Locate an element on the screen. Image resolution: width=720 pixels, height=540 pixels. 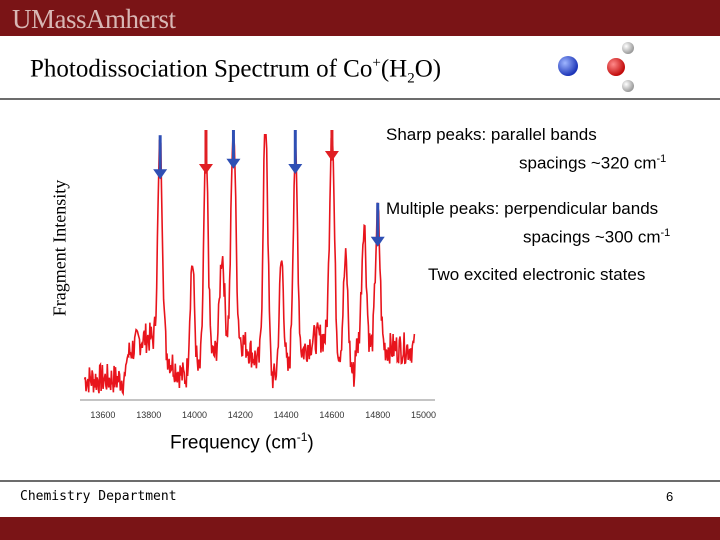
title-main: Photodissociation Spectrum of Co is located at coordinates (201, 69).